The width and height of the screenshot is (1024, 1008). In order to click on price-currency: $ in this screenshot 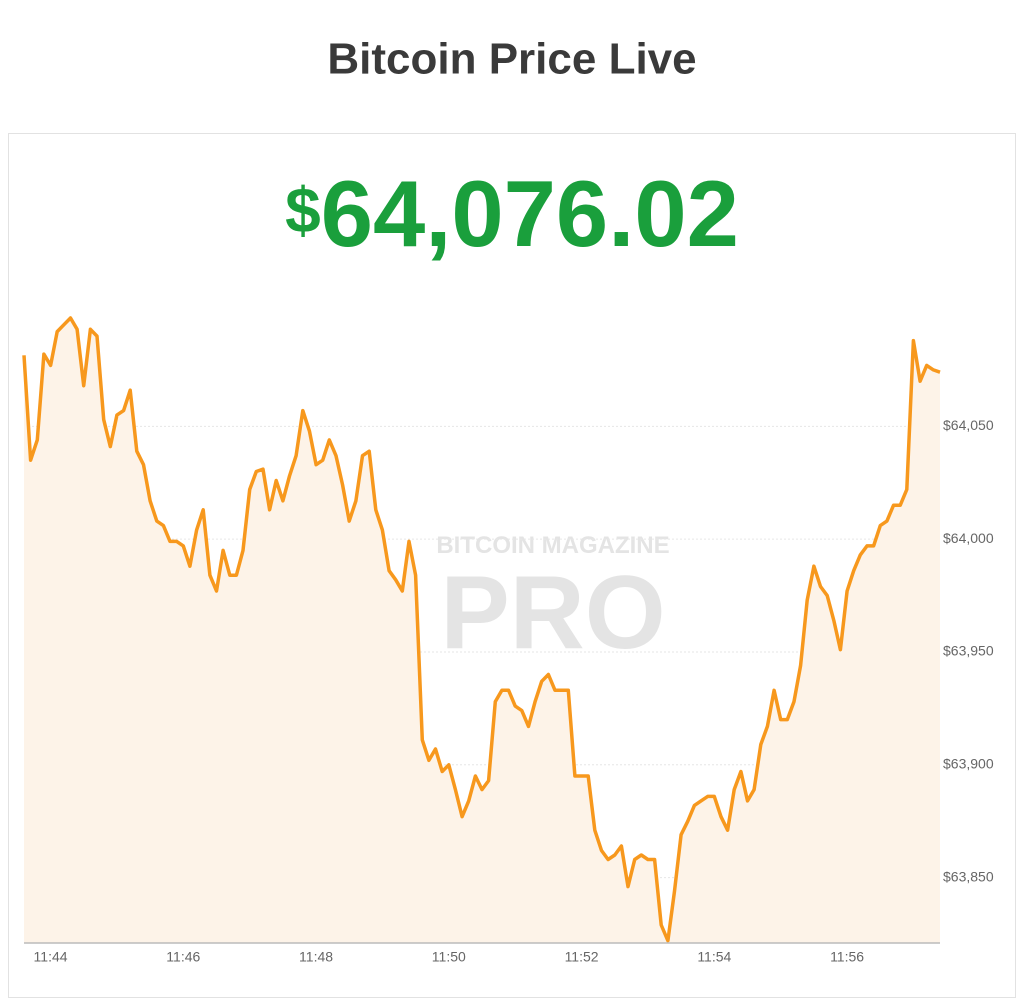, I will do `click(303, 210)`.